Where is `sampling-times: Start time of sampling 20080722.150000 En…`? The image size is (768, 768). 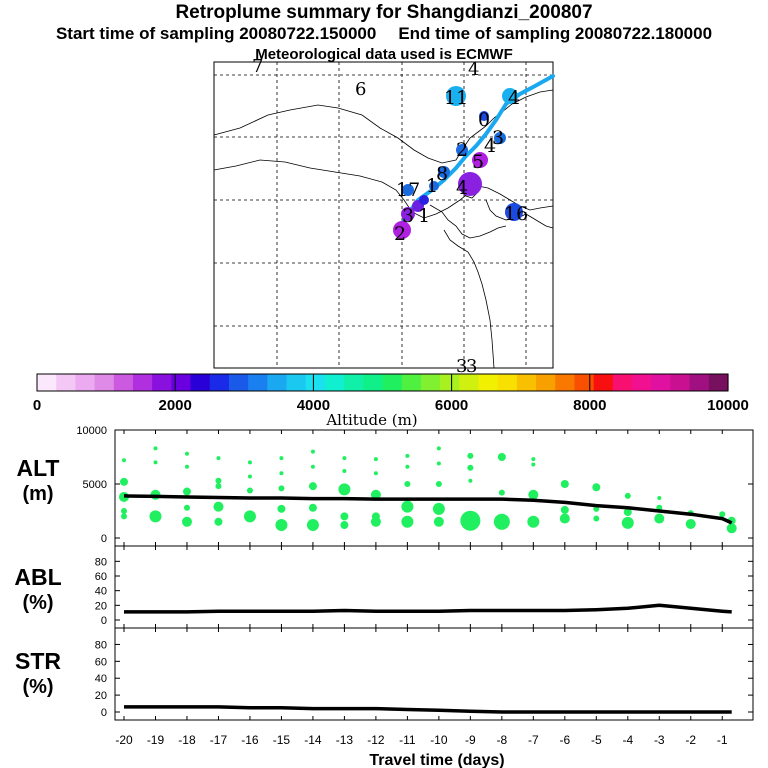 sampling-times: Start time of sampling 20080722.150000 En… is located at coordinates (384, 34).